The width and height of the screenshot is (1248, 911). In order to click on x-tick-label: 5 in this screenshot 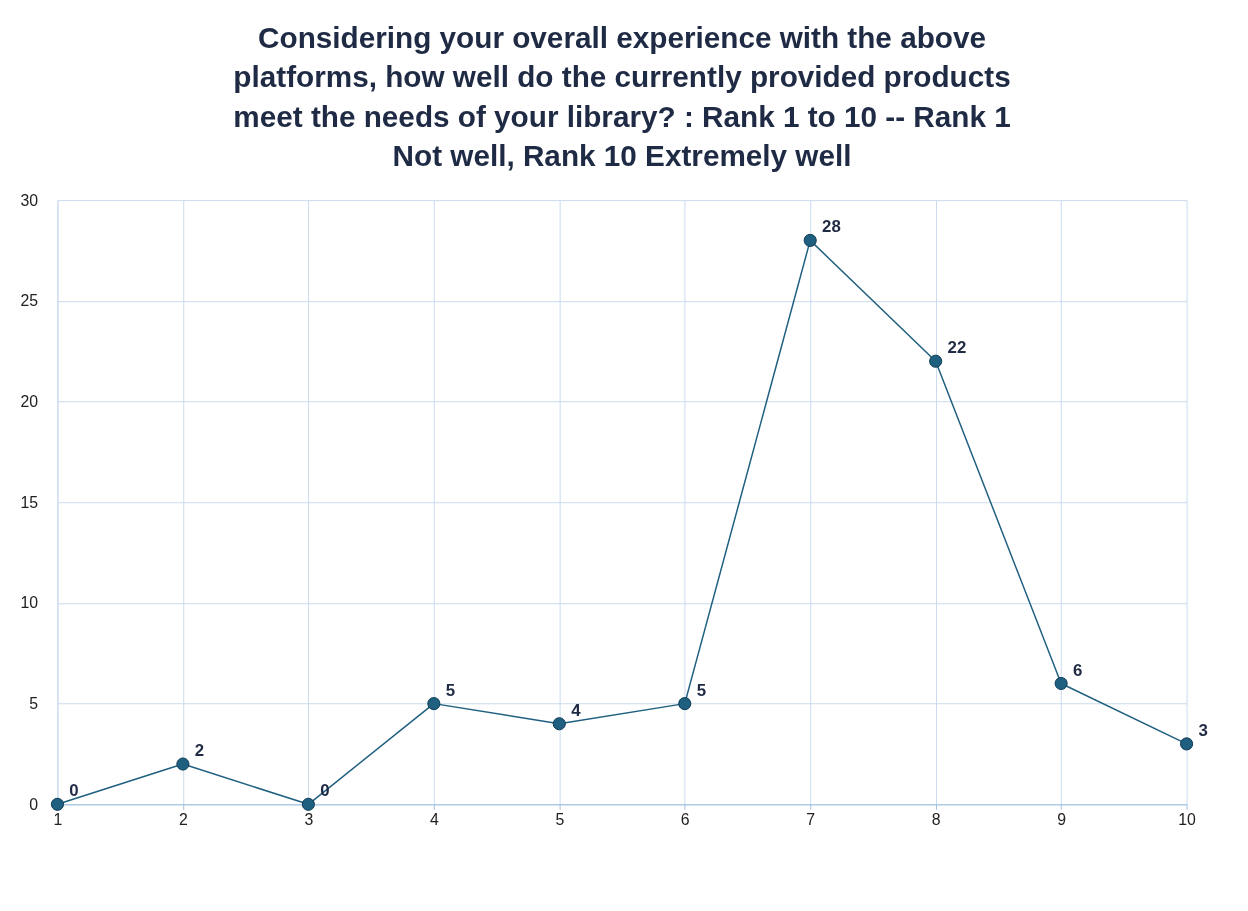, I will do `click(560, 819)`.